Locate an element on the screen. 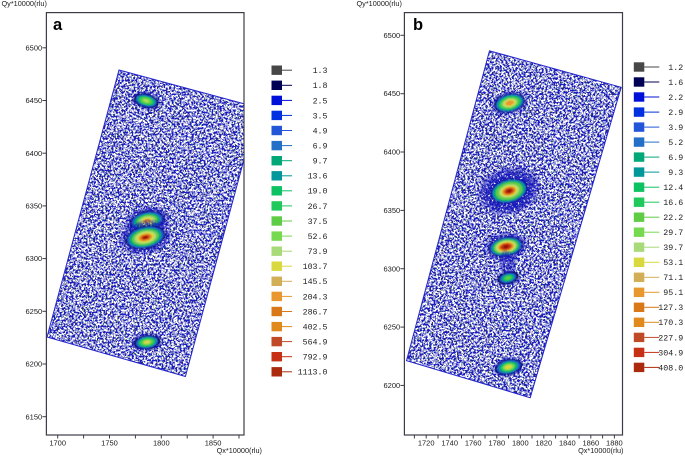 The image size is (685, 456). svg-text: 286.7 is located at coordinates (315, 312).